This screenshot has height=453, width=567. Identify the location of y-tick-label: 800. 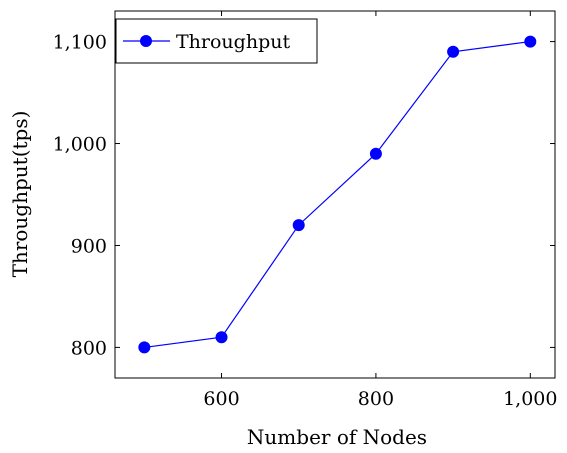
(89, 348).